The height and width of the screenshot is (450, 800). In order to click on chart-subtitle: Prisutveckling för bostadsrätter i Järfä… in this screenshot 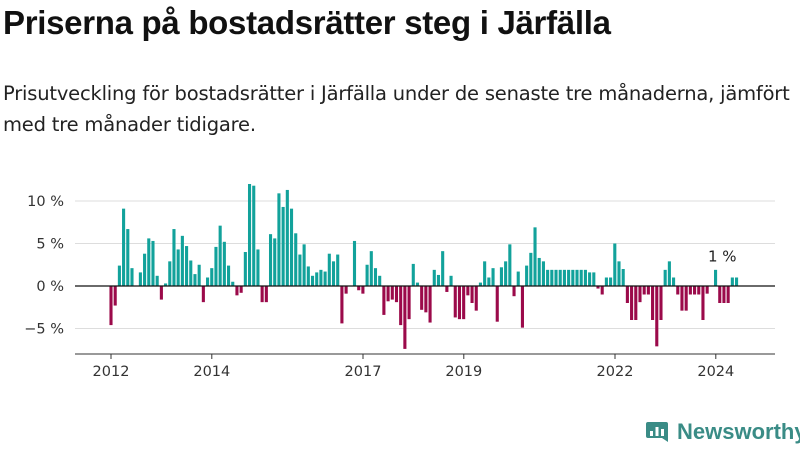, I will do `click(396, 109)`.